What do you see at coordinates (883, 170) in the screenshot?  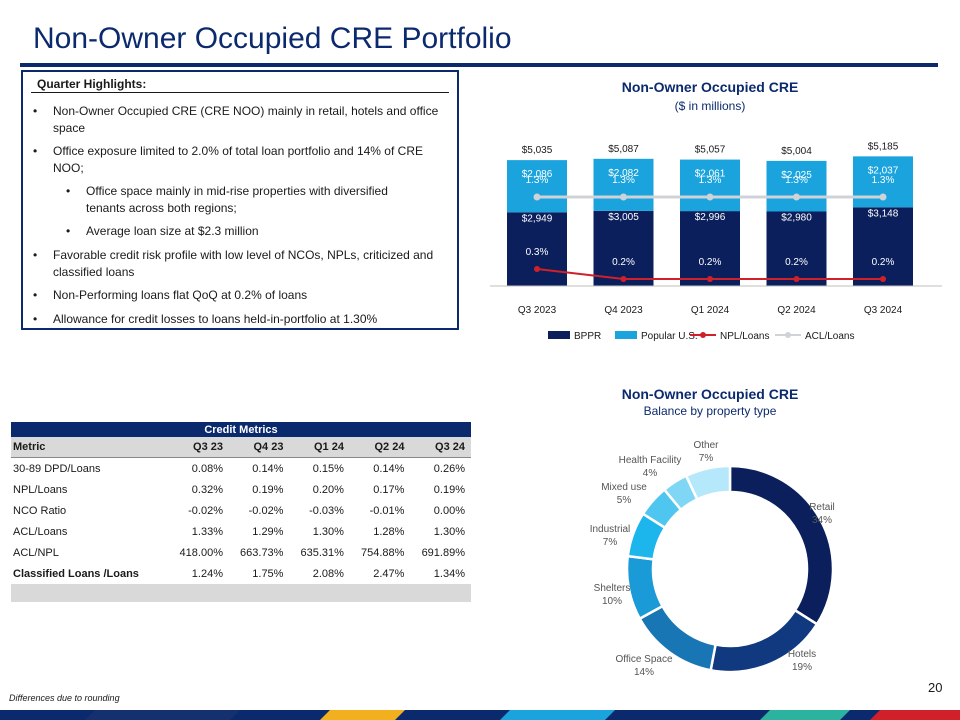 I see `bar-popular-us-label: $2,037` at bounding box center [883, 170].